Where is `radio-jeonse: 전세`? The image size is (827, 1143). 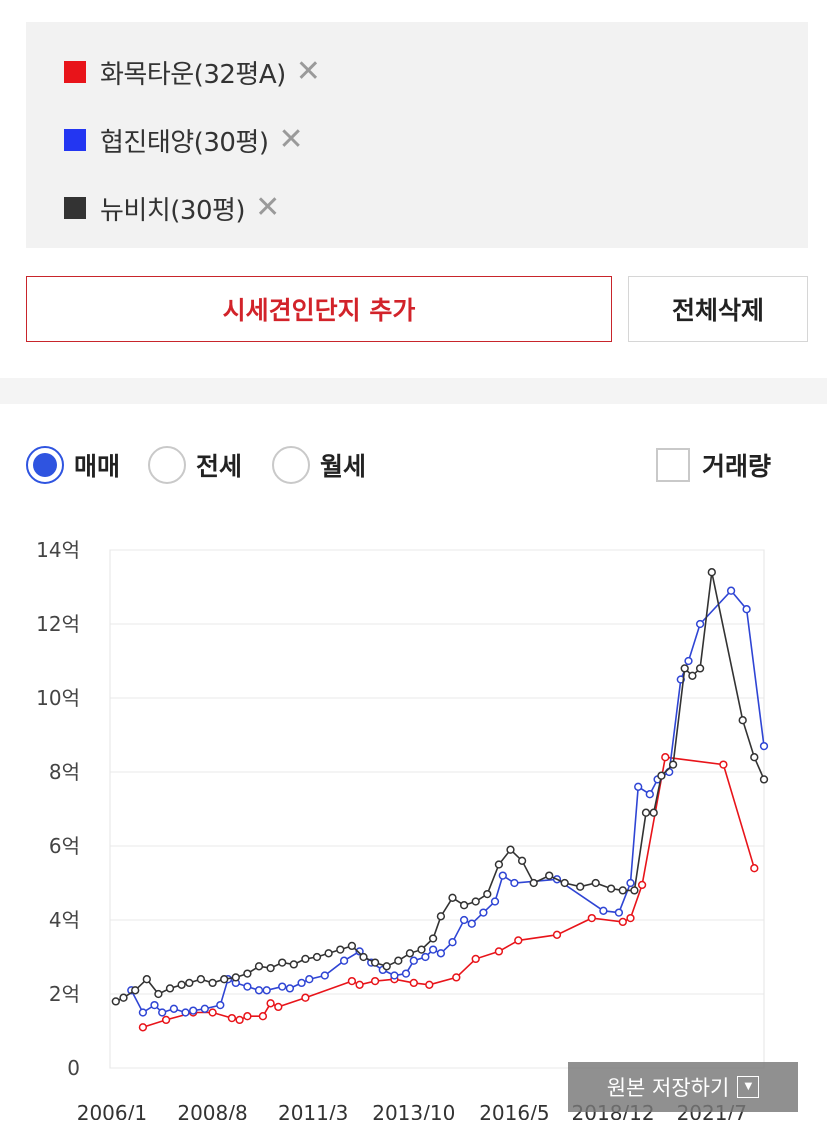
radio-jeonse: 전세 is located at coordinates (195, 465).